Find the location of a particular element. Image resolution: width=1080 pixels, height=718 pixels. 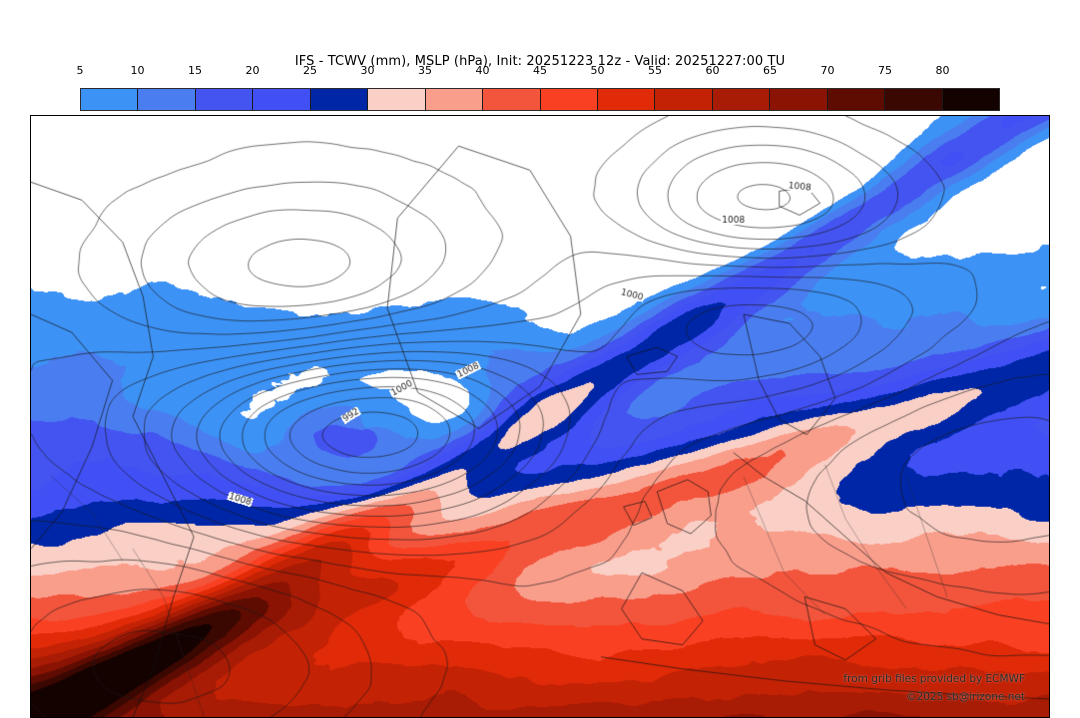

colorbar-tick-labels: 5 10 15 20 25 30 35 40 45 50 55 60 65 70 75 80 is located at coordinates (540, 73).